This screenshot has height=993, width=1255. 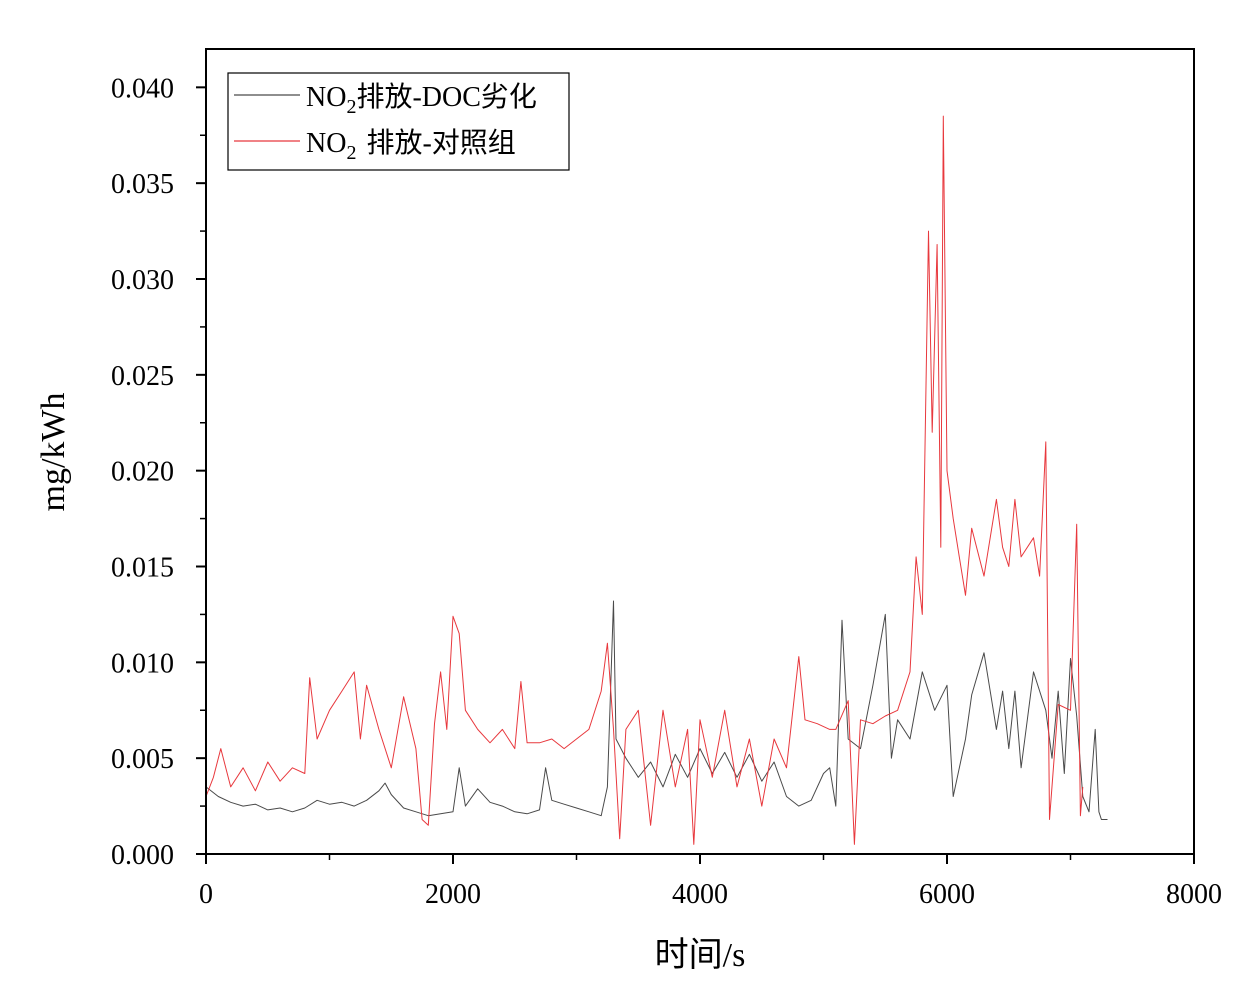 I want to click on y-tick-label: 0.000, so click(x=142, y=855).